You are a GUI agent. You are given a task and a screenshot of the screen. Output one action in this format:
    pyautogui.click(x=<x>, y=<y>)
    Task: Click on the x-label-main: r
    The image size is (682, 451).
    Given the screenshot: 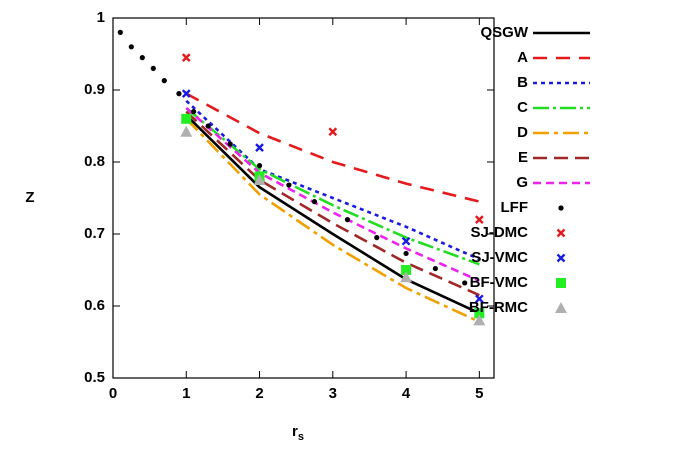 What is the action you would take?
    pyautogui.click(x=295, y=431)
    